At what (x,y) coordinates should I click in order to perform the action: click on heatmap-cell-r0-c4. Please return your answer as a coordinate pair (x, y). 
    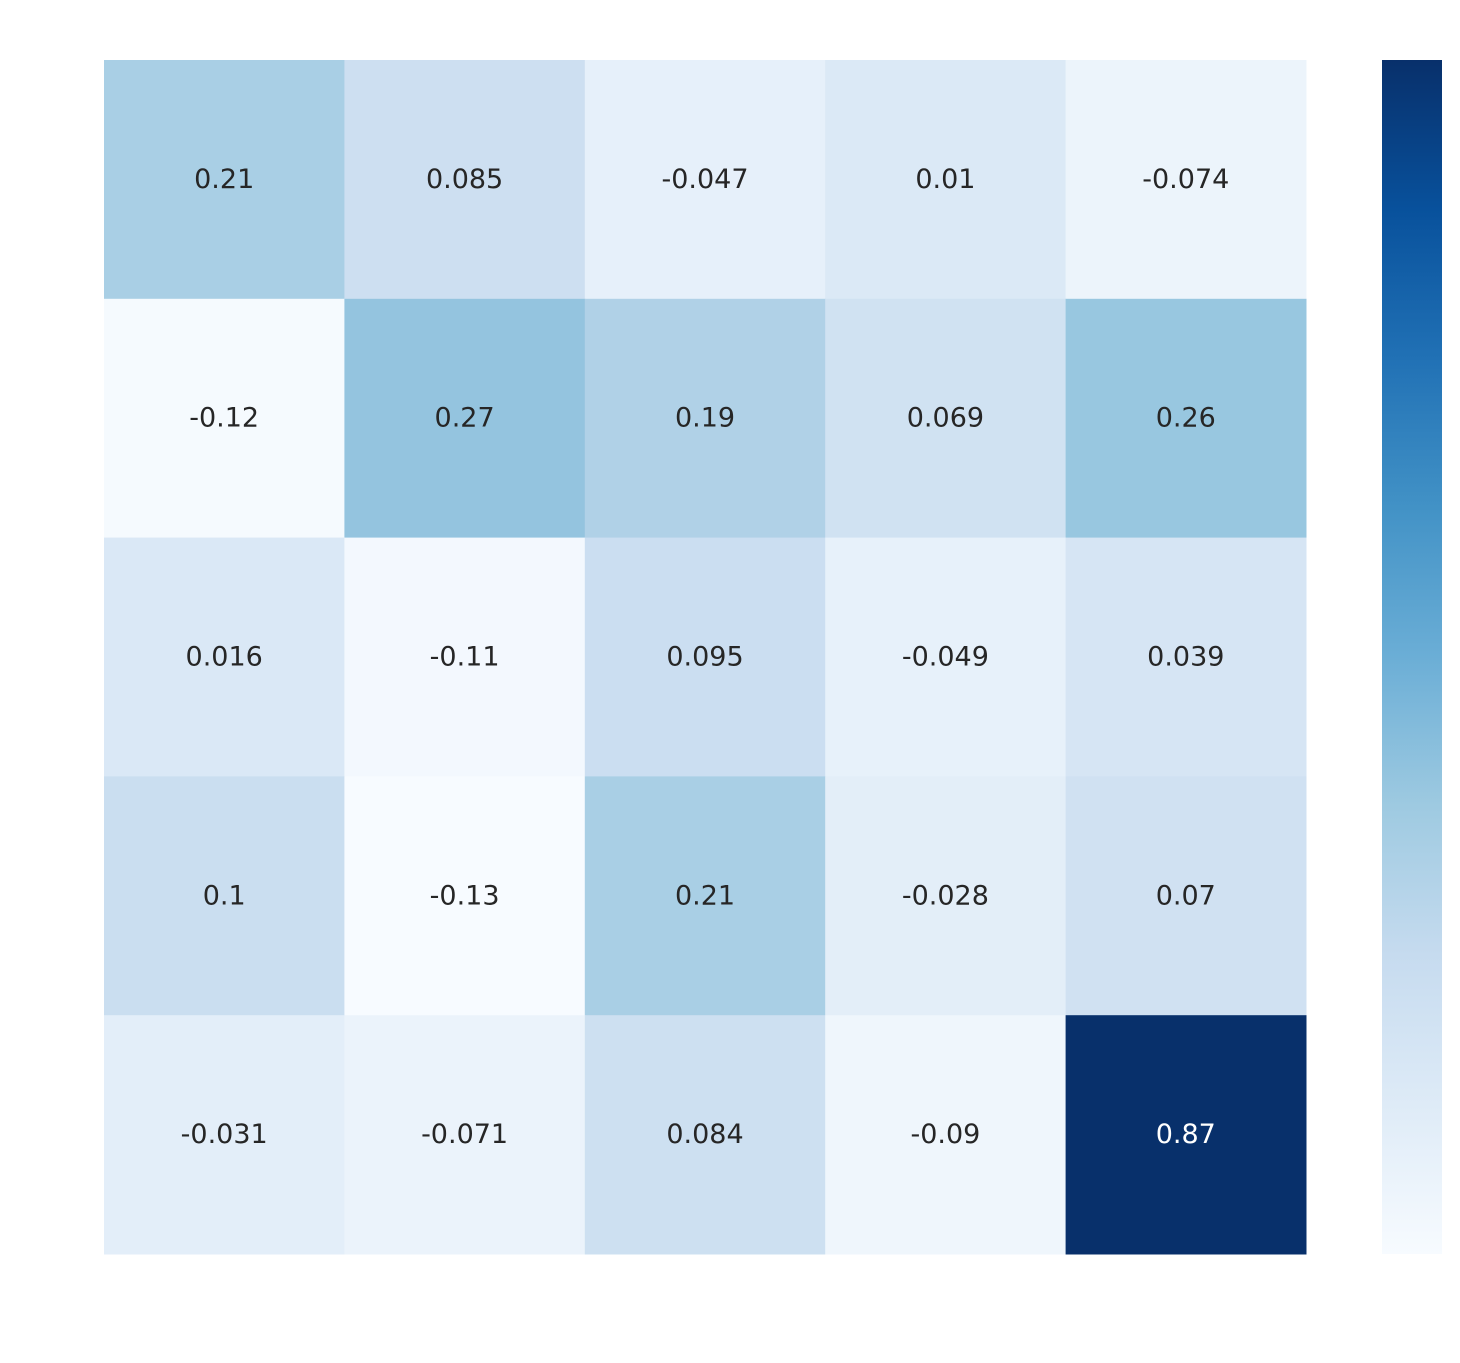
    Looking at the image, I should click on (1186, 180).